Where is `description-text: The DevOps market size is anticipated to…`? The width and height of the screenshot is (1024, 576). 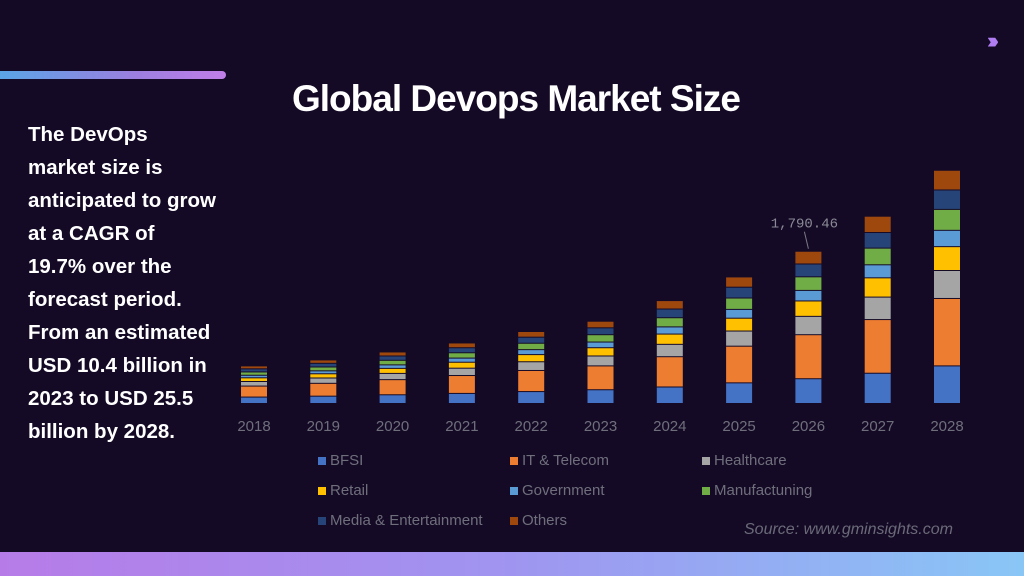
description-text: The DevOps market size is anticipated to… is located at coordinates (122, 283).